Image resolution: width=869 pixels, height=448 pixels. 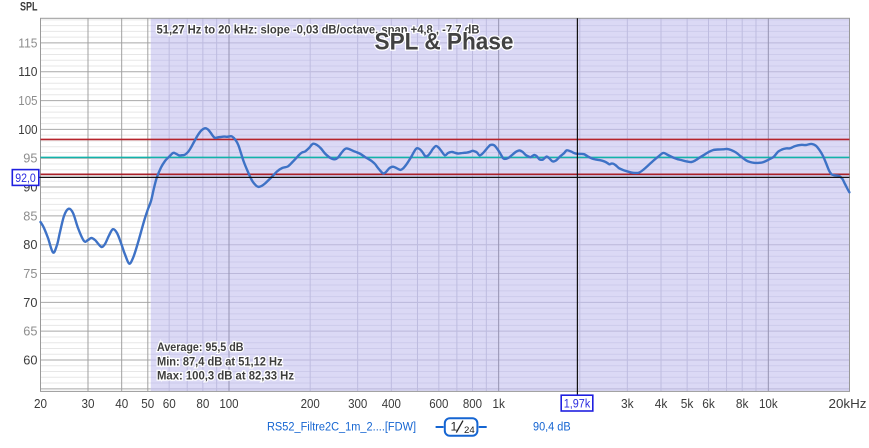 I want to click on svg-text: Average: 95,5 dB, so click(x=200, y=347).